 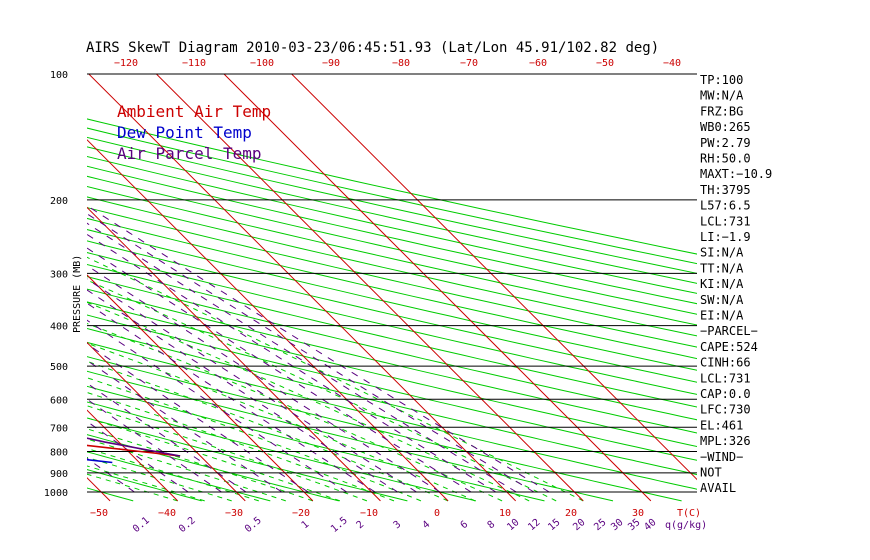 I want to click on pressure-tick-label: 400, so click(x=59, y=327).